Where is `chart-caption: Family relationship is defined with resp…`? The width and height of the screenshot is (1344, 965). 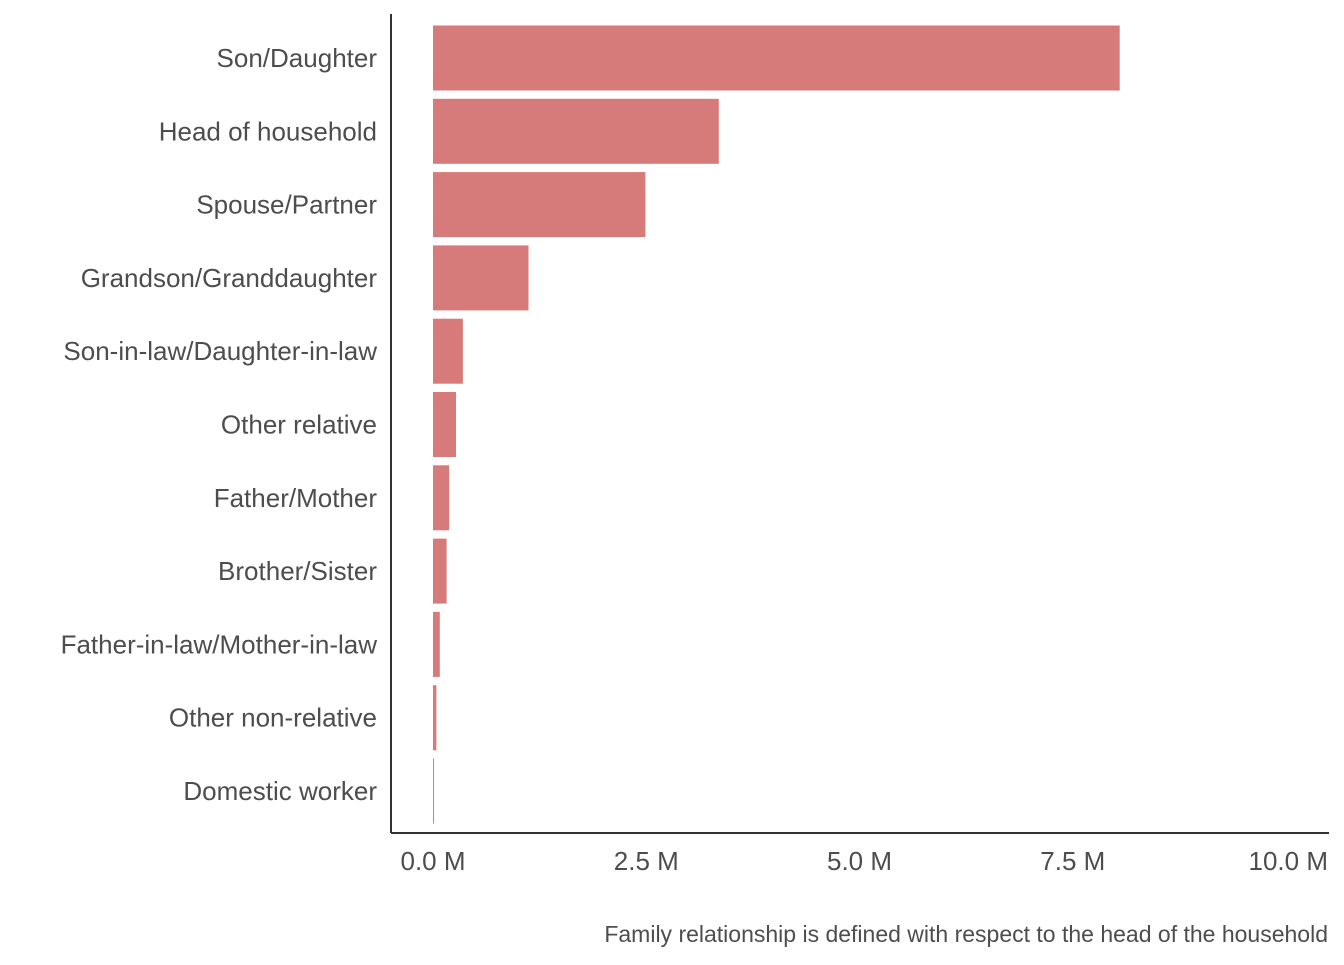
chart-caption: Family relationship is defined with resp… is located at coordinates (966, 934).